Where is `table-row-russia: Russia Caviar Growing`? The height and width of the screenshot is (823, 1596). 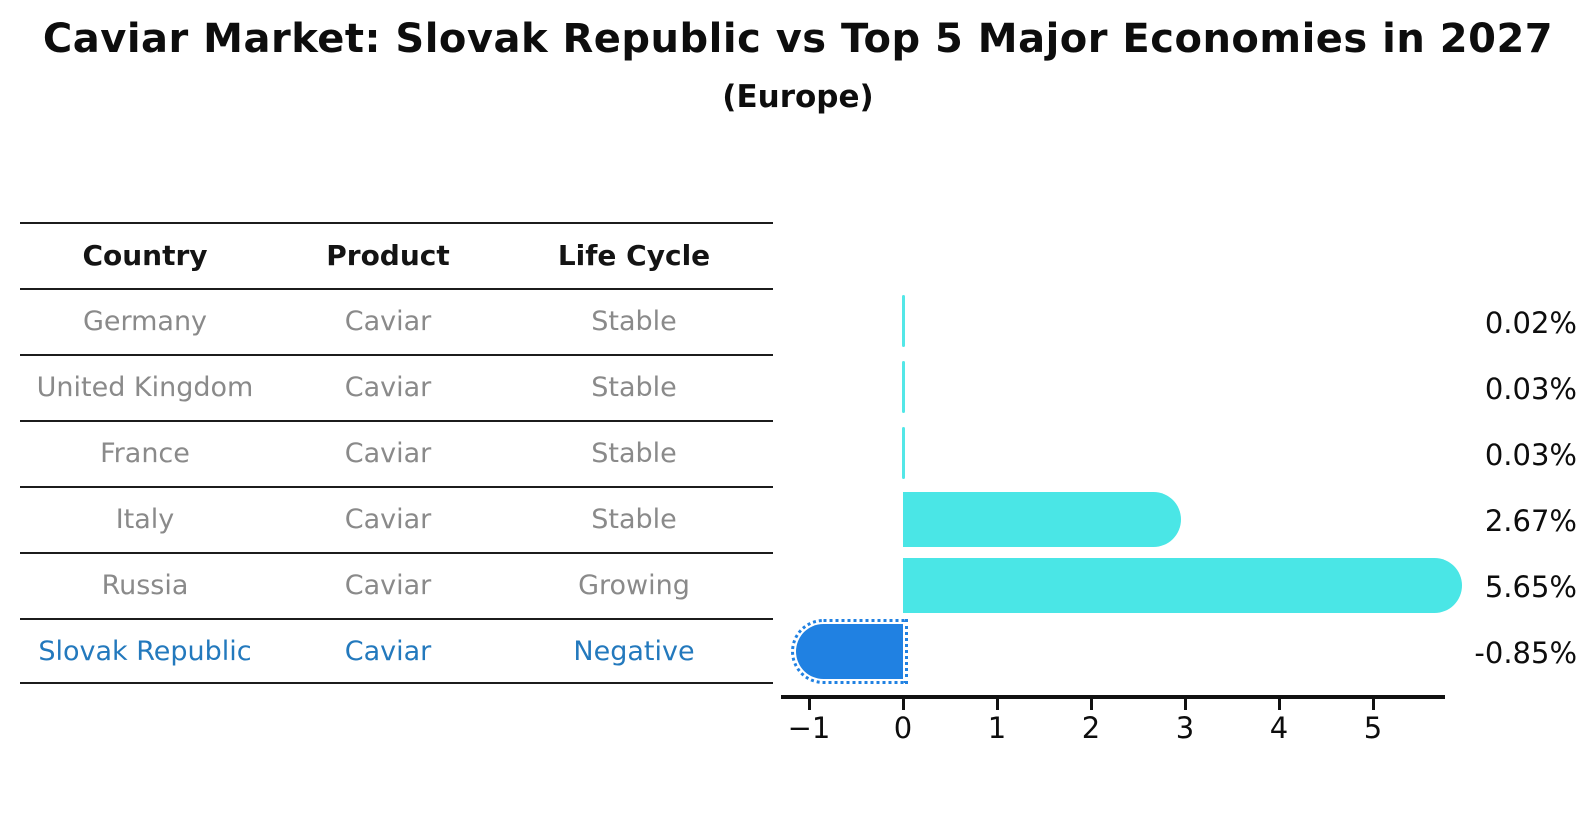 table-row-russia: Russia Caviar Growing is located at coordinates (396, 585).